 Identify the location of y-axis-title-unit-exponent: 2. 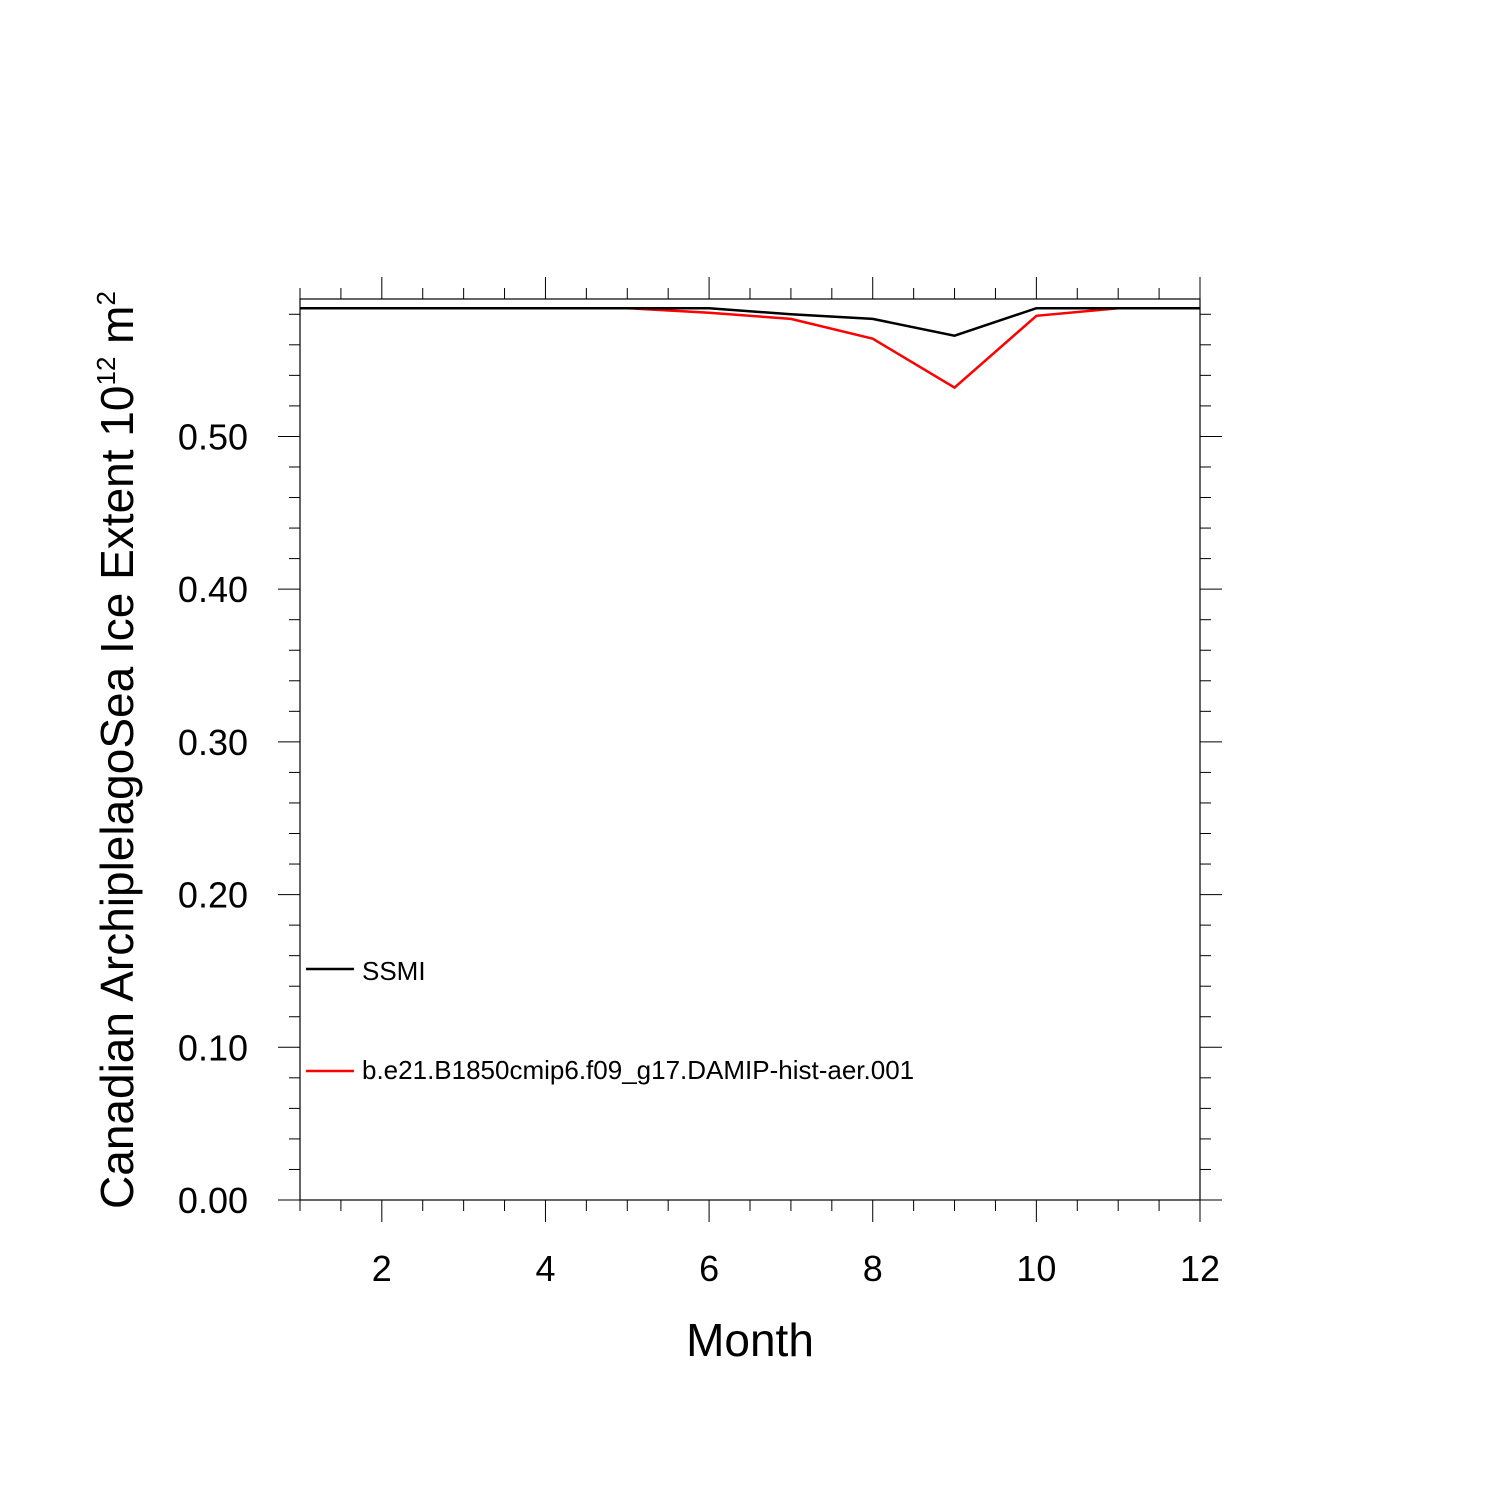
(106, 298).